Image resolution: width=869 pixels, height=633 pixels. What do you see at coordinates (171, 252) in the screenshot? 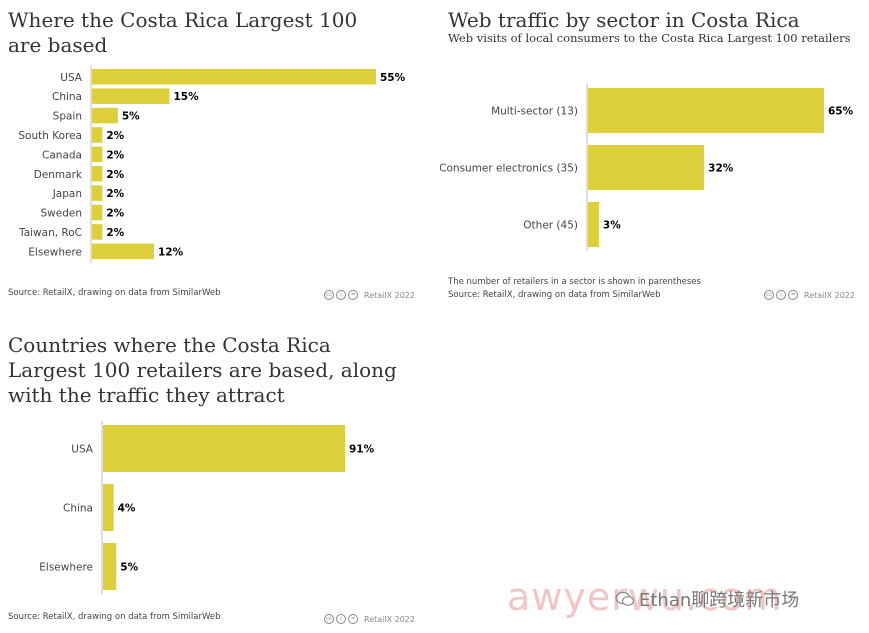
I see `chart1-value-label: 12%` at bounding box center [171, 252].